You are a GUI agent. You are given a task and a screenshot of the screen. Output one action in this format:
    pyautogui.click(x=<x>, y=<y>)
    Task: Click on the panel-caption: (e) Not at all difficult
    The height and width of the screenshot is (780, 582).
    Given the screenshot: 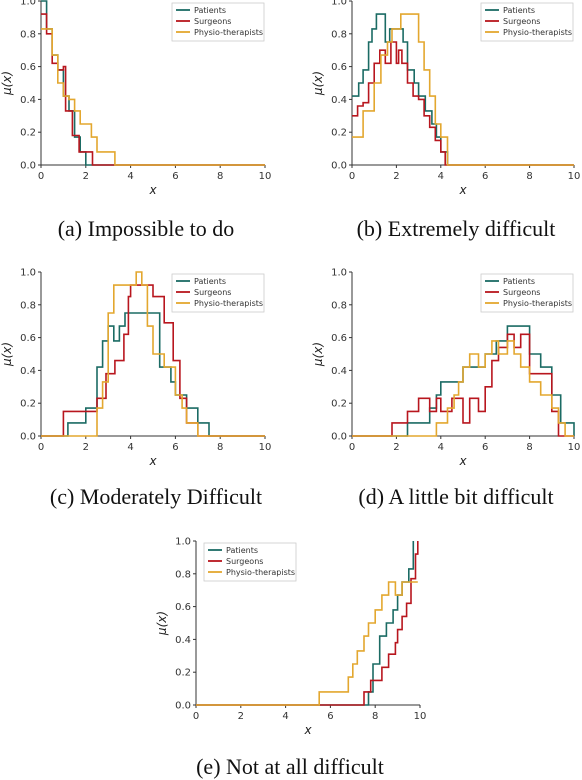 What is the action you would take?
    pyautogui.click(x=290, y=766)
    